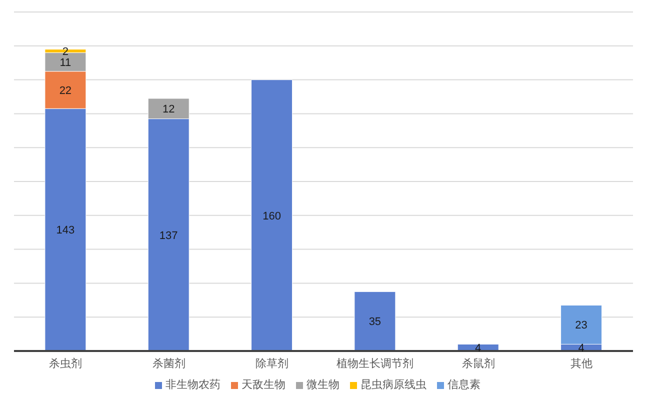 The image size is (649, 400). Describe the element at coordinates (323, 385) in the screenshot. I see `legend-label: 微生物` at that location.